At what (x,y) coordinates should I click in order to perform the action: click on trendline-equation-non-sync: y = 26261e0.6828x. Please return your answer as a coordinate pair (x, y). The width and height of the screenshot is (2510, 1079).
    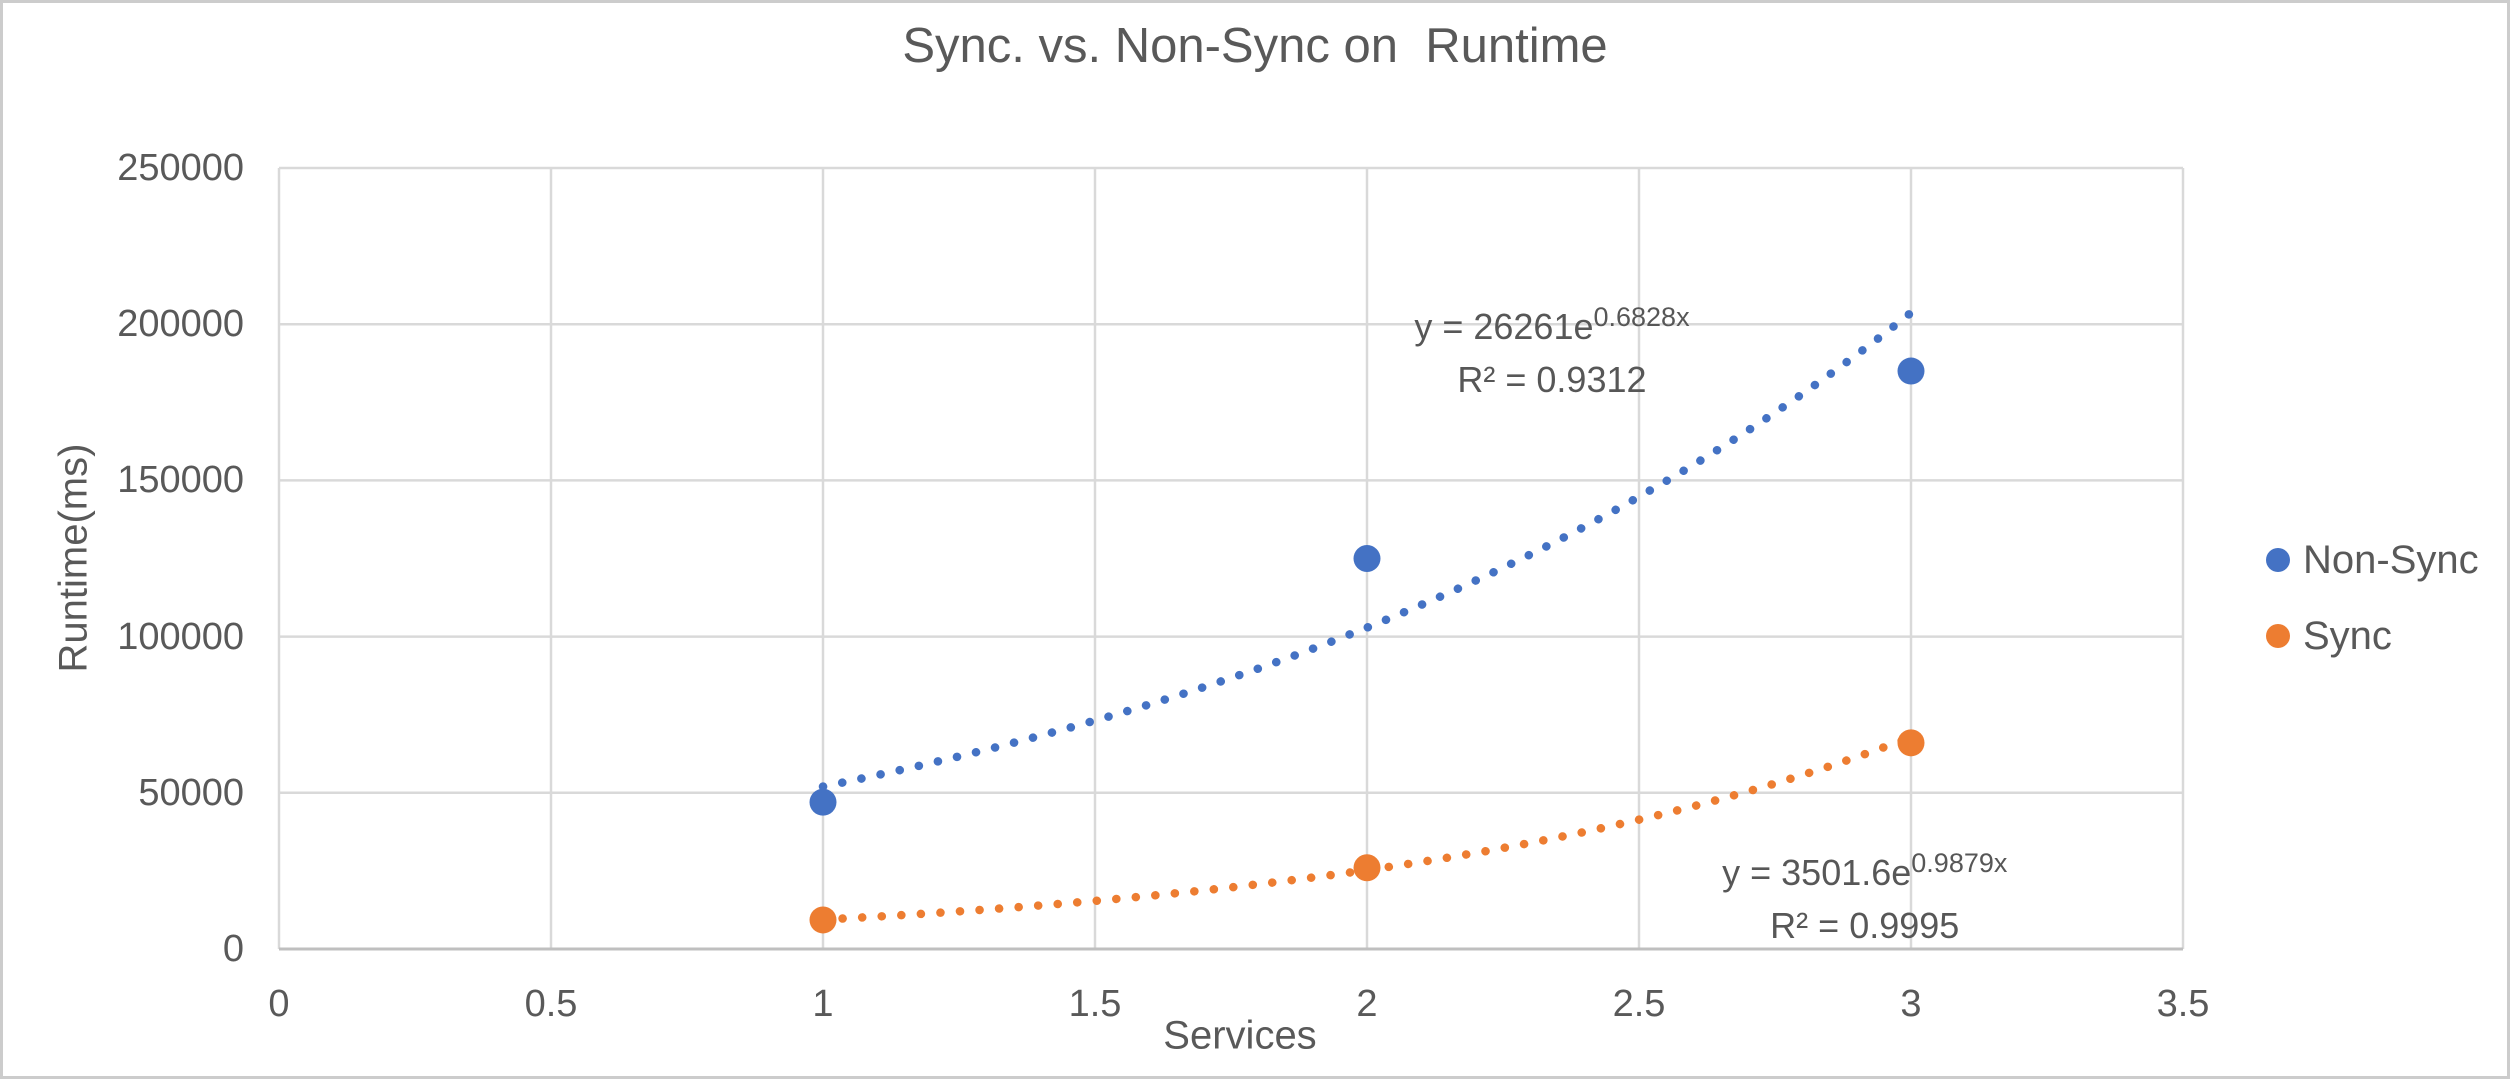
    Looking at the image, I should click on (1551, 326).